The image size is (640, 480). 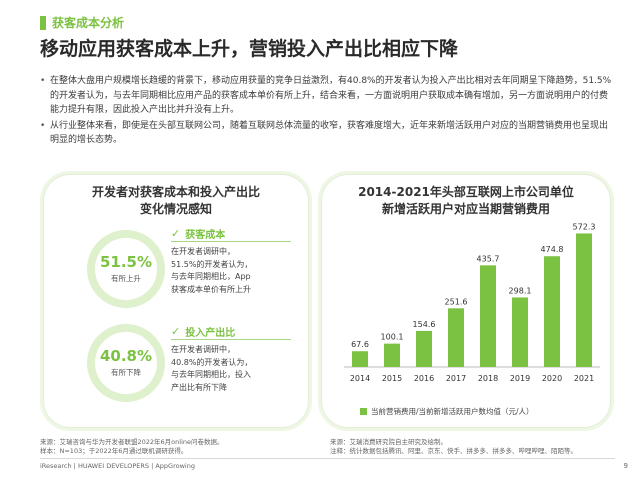 I want to click on desc-line: 与去年同期相比，App, so click(x=211, y=276).